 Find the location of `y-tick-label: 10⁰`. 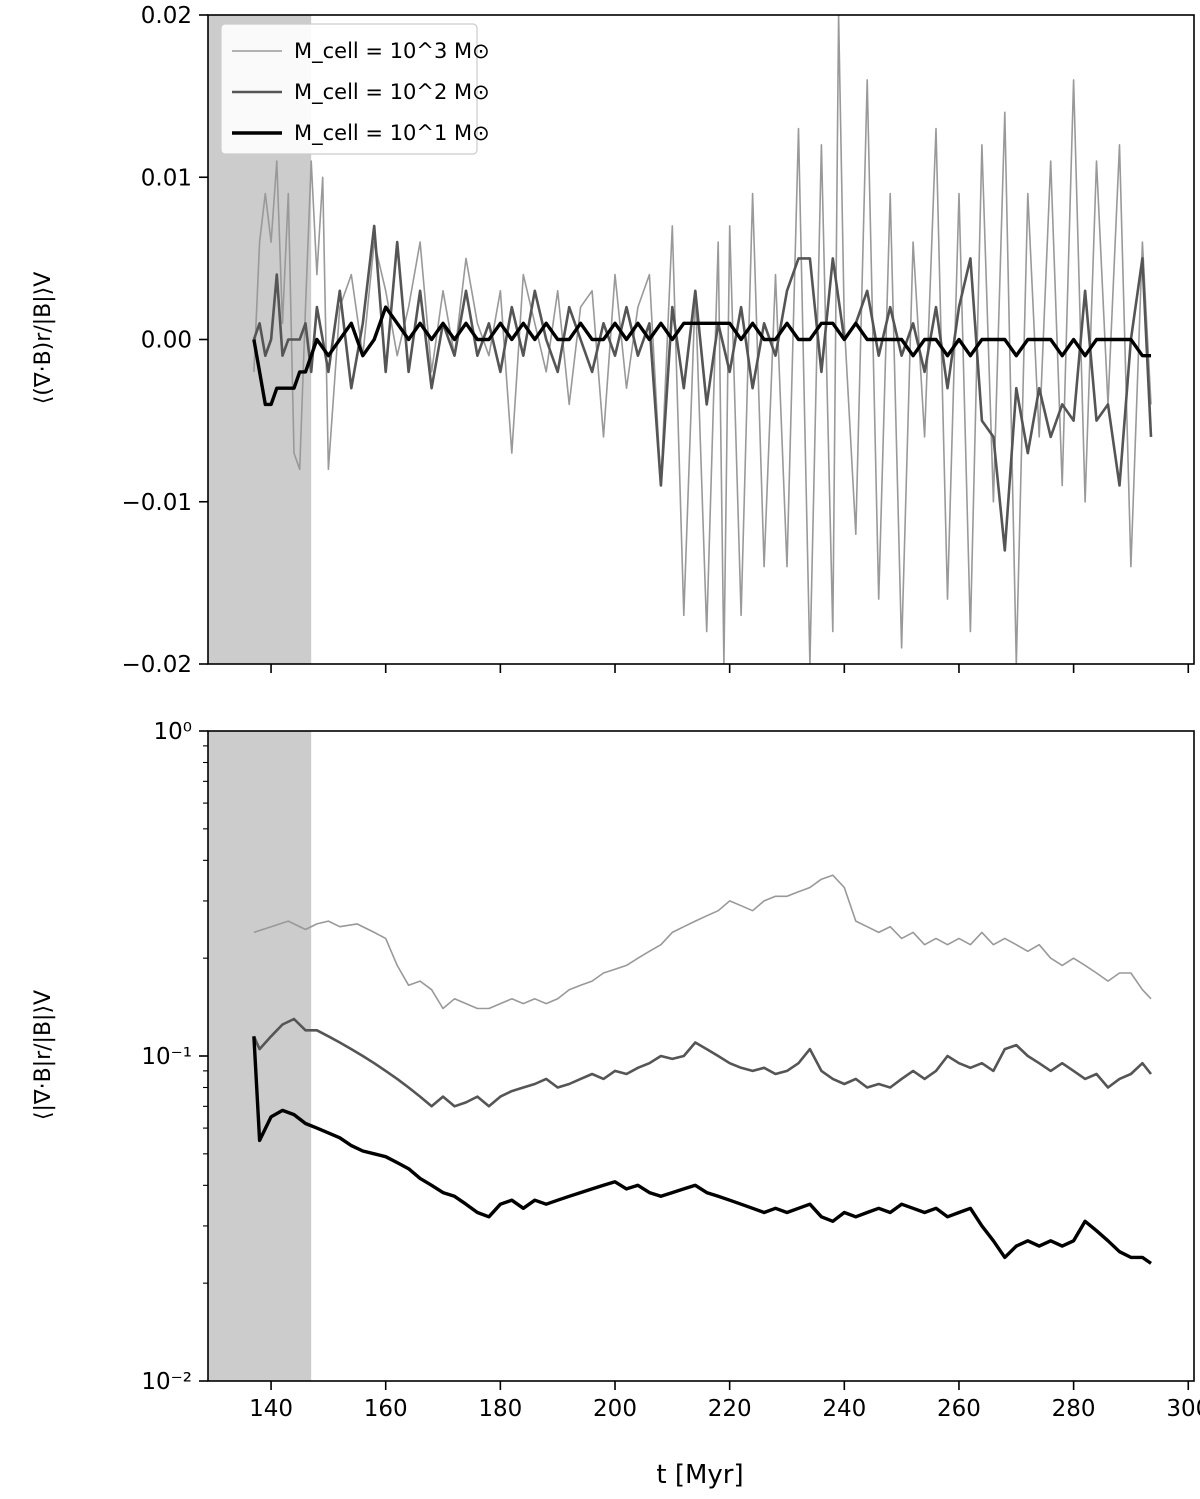

y-tick-label: 10⁰ is located at coordinates (173, 732).